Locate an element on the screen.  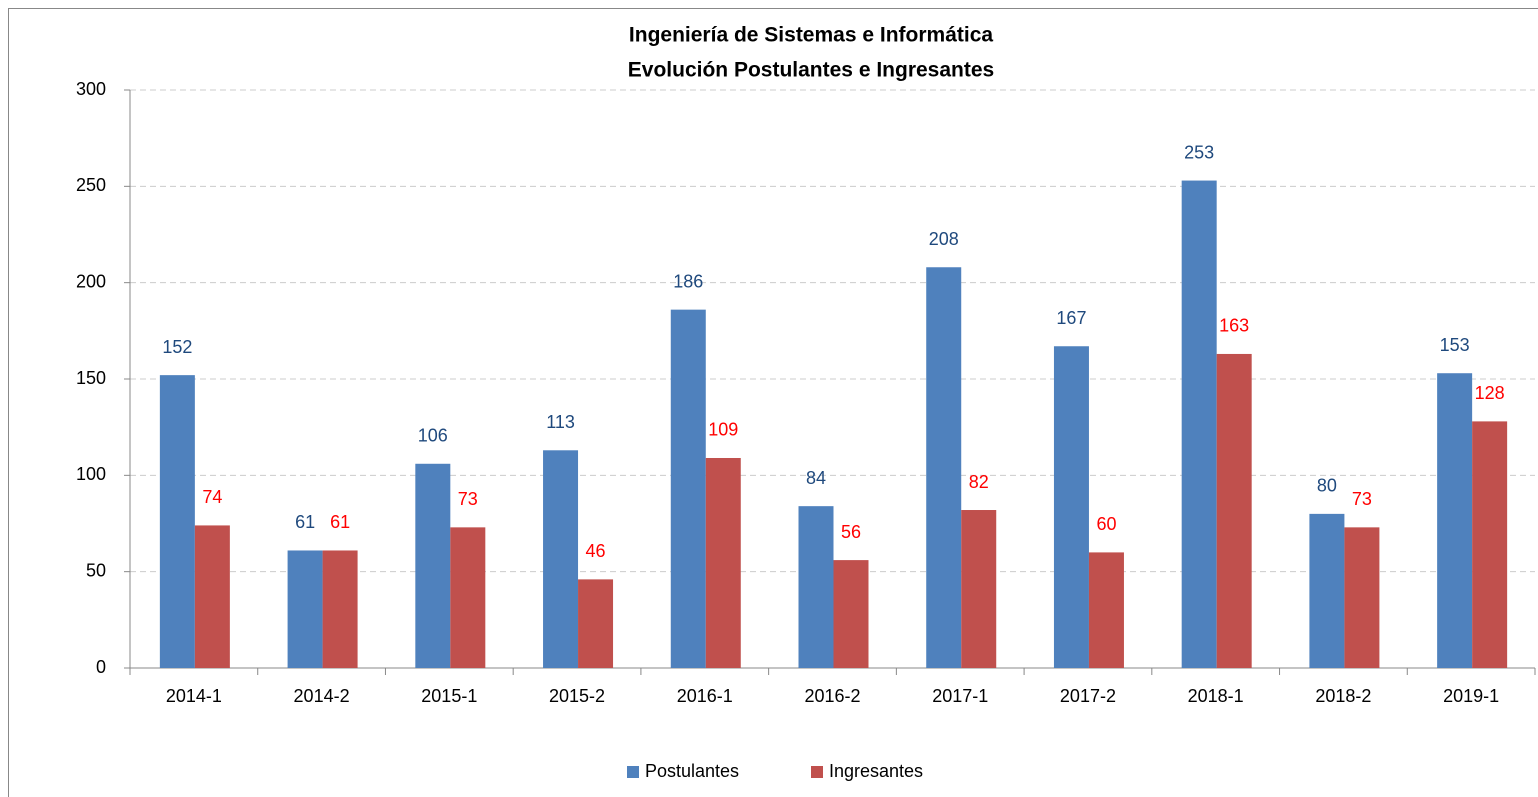
data-label: 84 is located at coordinates (816, 478).